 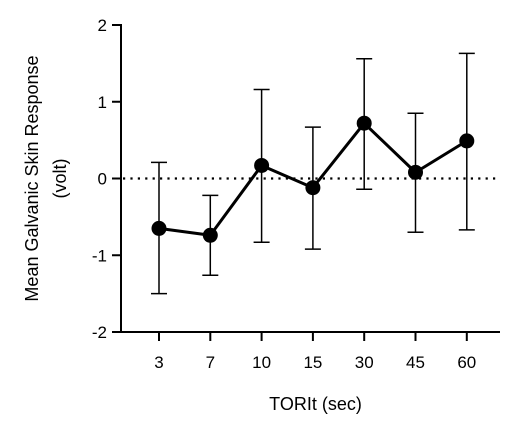 What do you see at coordinates (32, 178) in the screenshot?
I see `y-axis-title-line-1: Mean Galvanic Skin Response` at bounding box center [32, 178].